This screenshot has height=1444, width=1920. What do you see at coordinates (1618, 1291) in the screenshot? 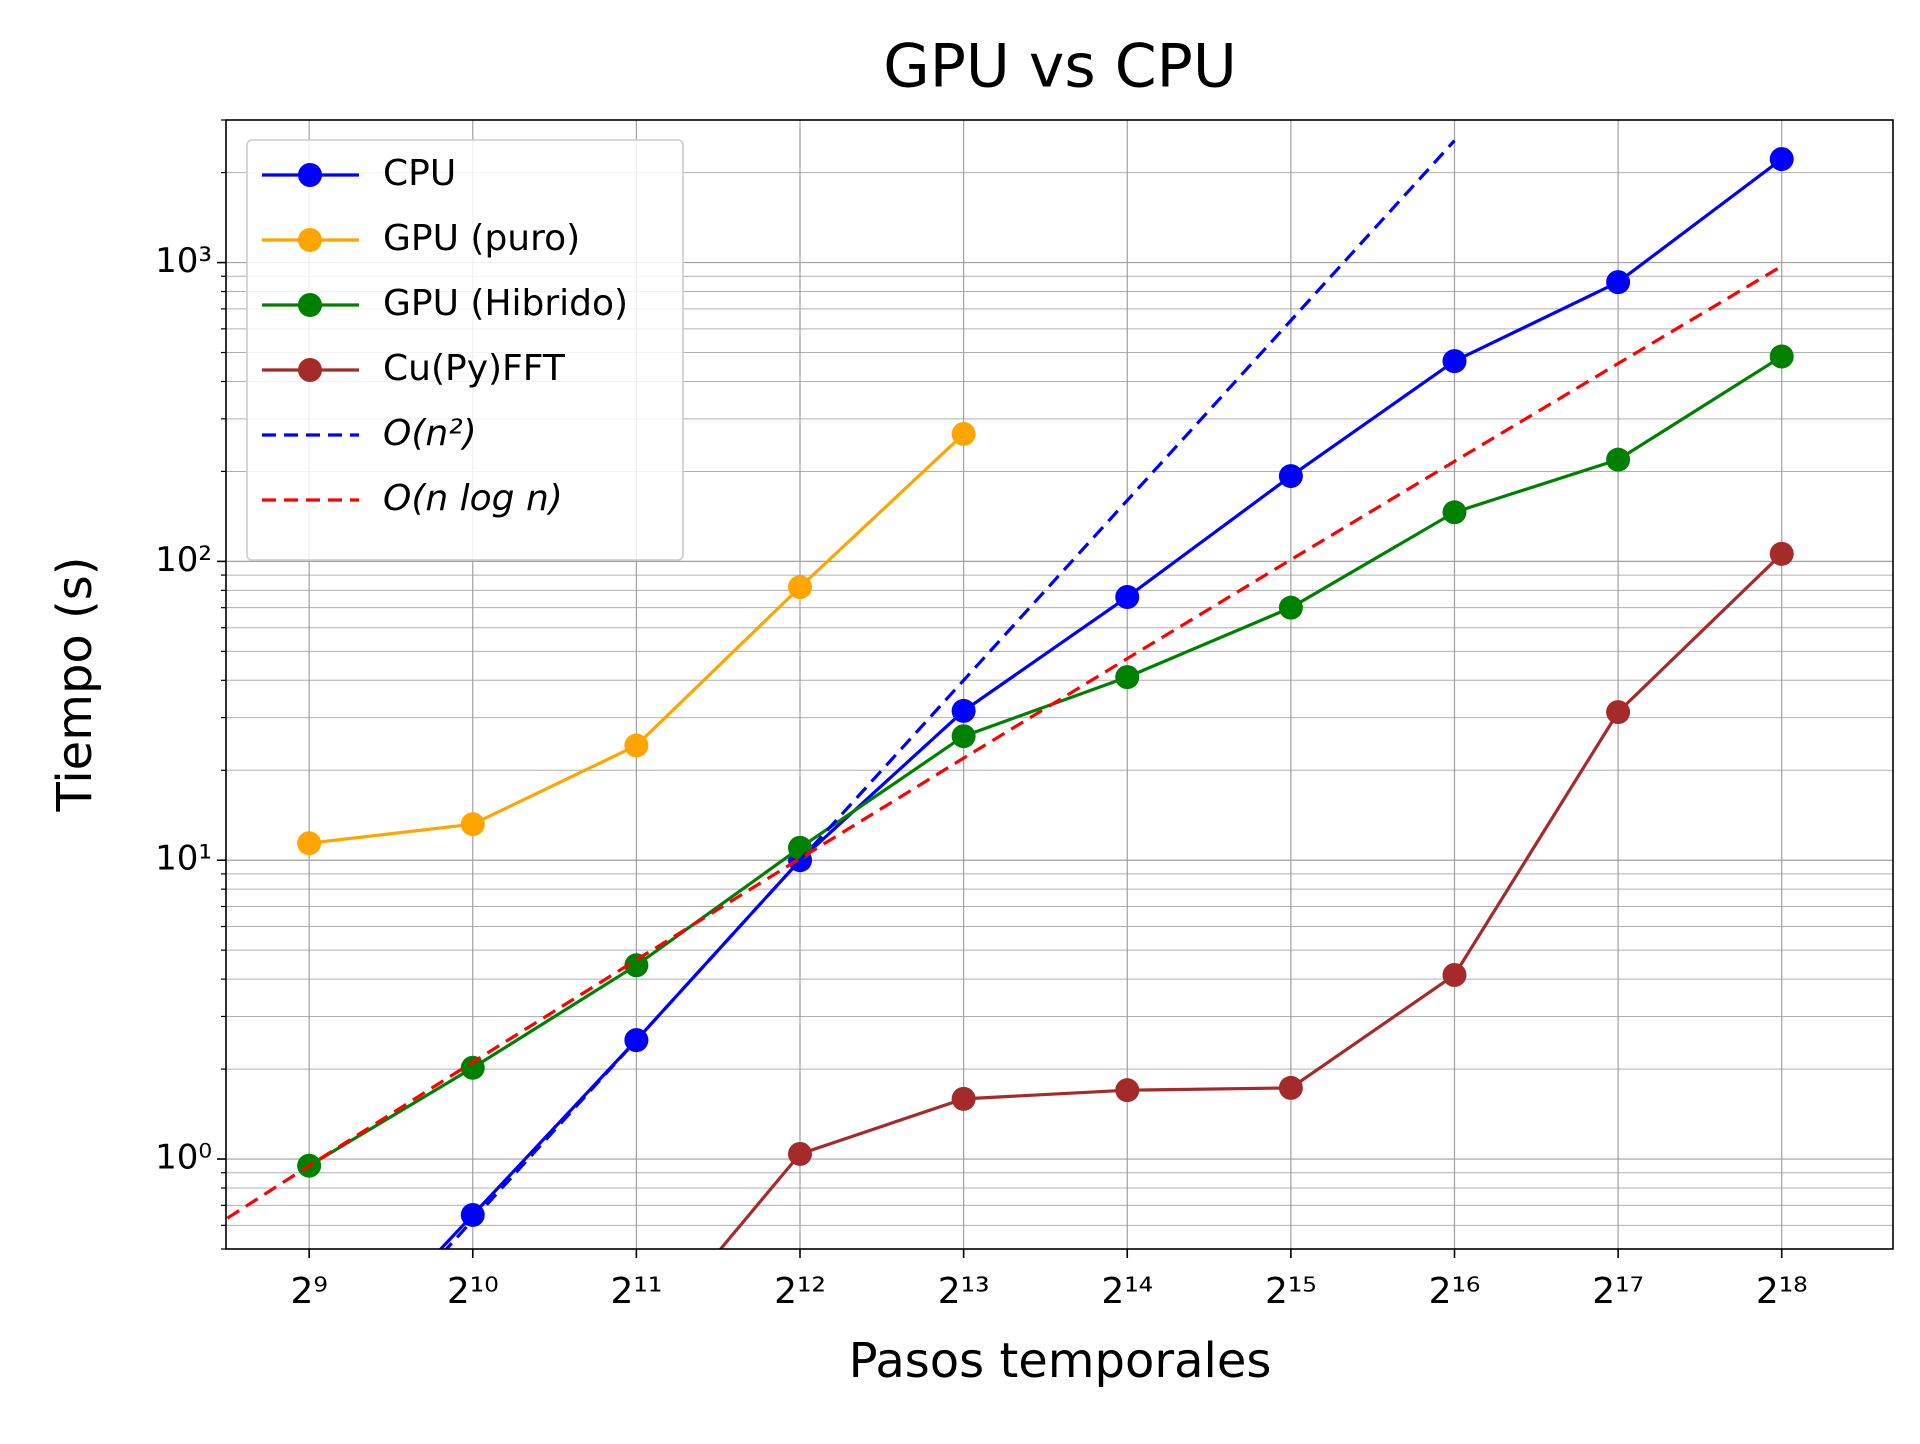
I see `x-tick-label: 2¹⁷` at bounding box center [1618, 1291].